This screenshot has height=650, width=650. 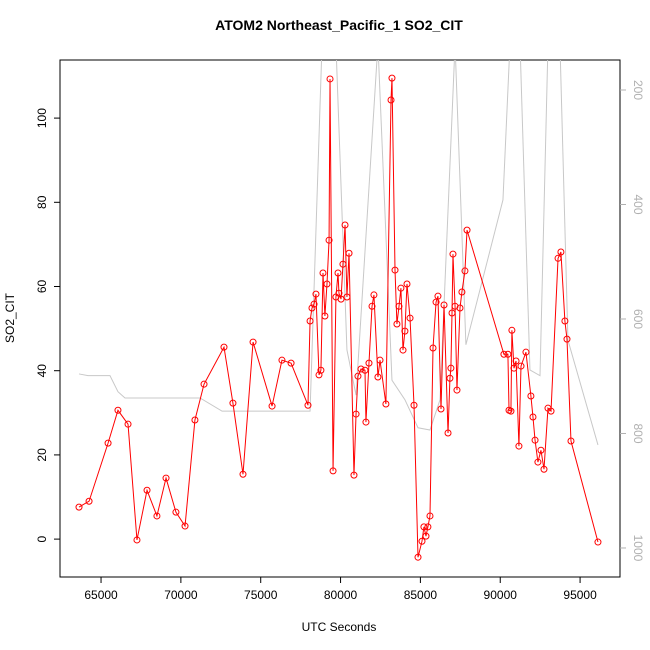 What do you see at coordinates (42, 118) in the screenshot?
I see `y-tick-label: 100` at bounding box center [42, 118].